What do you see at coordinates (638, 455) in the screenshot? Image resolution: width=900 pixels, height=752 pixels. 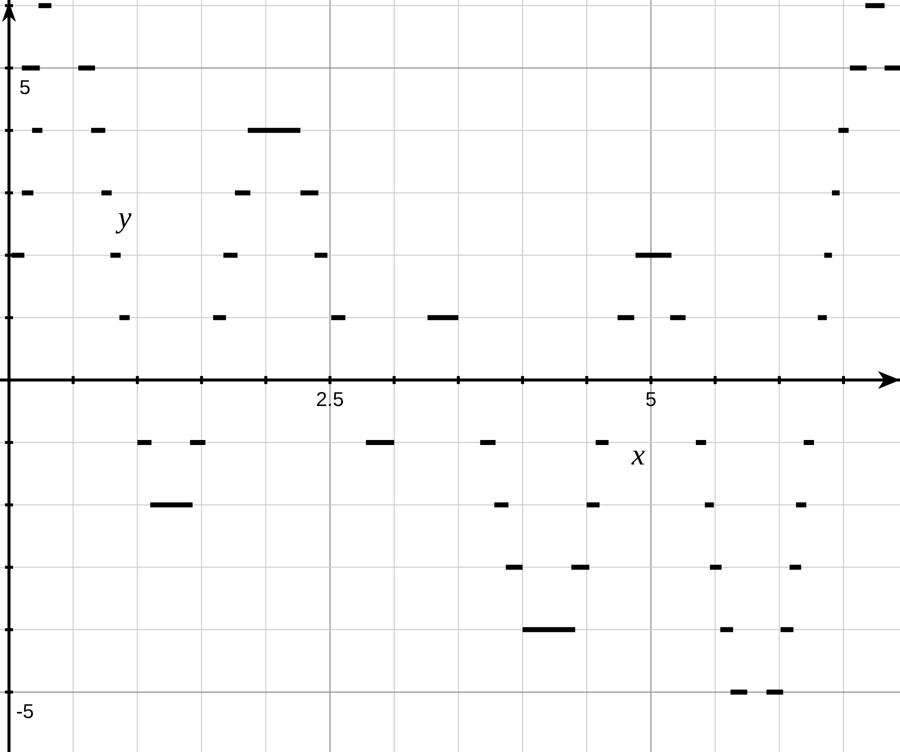 I see `x-axis-title: x` at bounding box center [638, 455].